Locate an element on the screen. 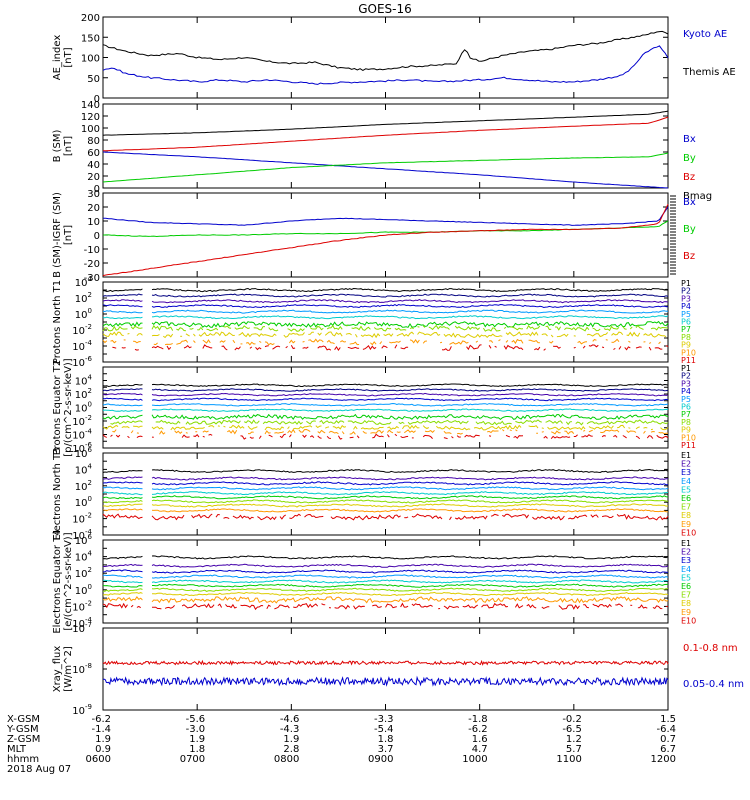 This screenshot has width=750, height=800. footer-value: 1.6 is located at coordinates (480, 739).